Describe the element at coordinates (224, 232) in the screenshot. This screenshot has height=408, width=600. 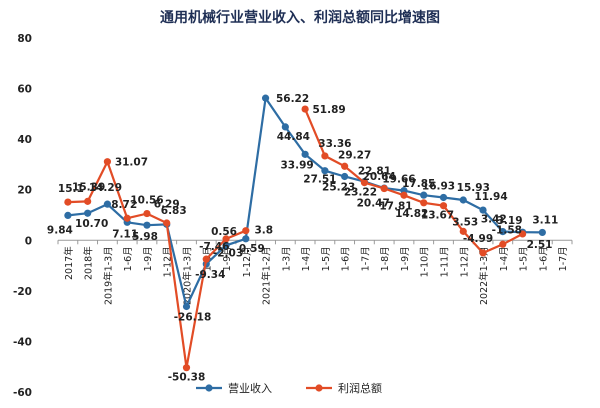
I see `profit-data-label: 0.56` at that location.